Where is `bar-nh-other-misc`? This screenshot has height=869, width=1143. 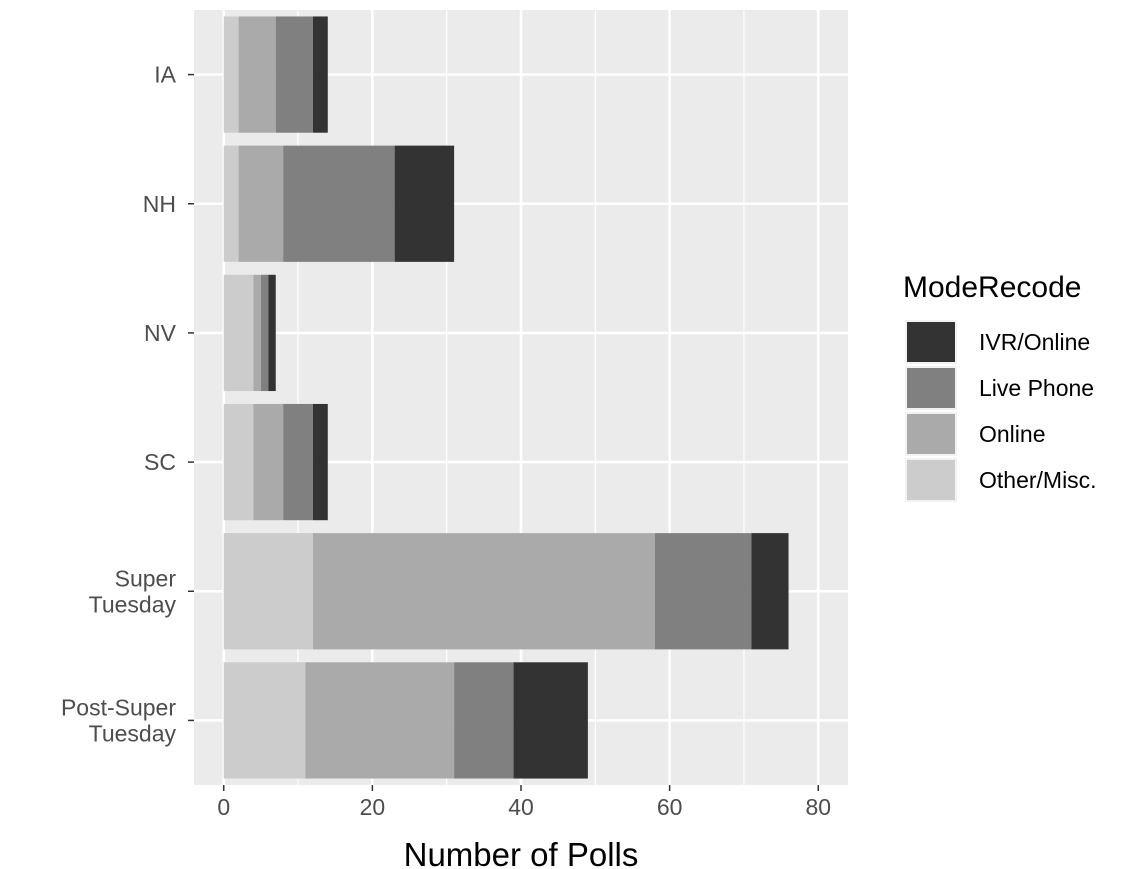
bar-nh-other-misc is located at coordinates (231, 203).